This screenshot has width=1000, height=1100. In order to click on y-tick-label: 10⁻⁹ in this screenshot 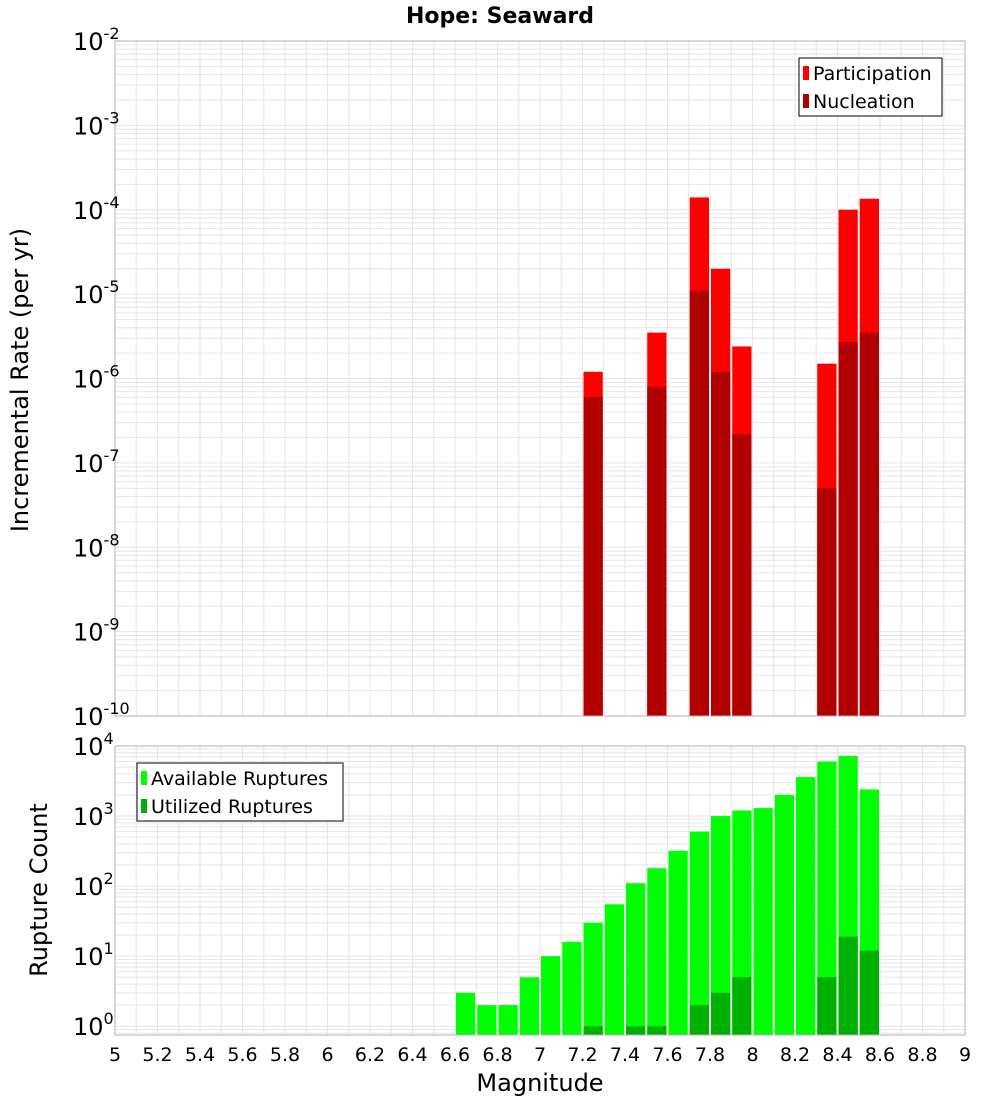, I will do `click(96, 631)`.